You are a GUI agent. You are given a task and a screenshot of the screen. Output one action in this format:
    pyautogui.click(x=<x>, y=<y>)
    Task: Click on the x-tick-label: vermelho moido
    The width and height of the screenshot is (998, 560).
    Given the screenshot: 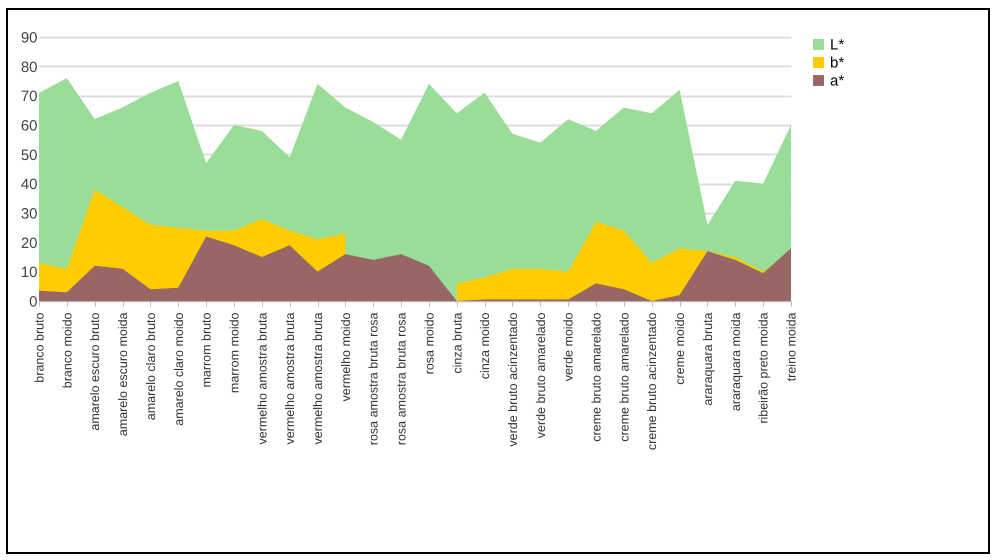 What is the action you would take?
    pyautogui.click(x=345, y=357)
    